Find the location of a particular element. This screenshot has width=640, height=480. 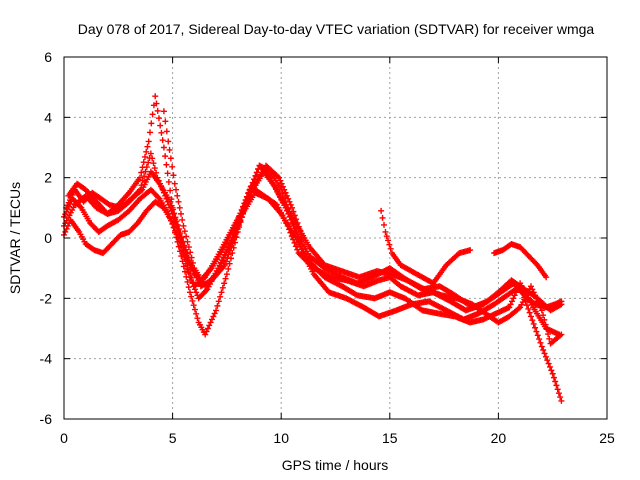

x-axis-label: GPS time / hours is located at coordinates (335, 465).